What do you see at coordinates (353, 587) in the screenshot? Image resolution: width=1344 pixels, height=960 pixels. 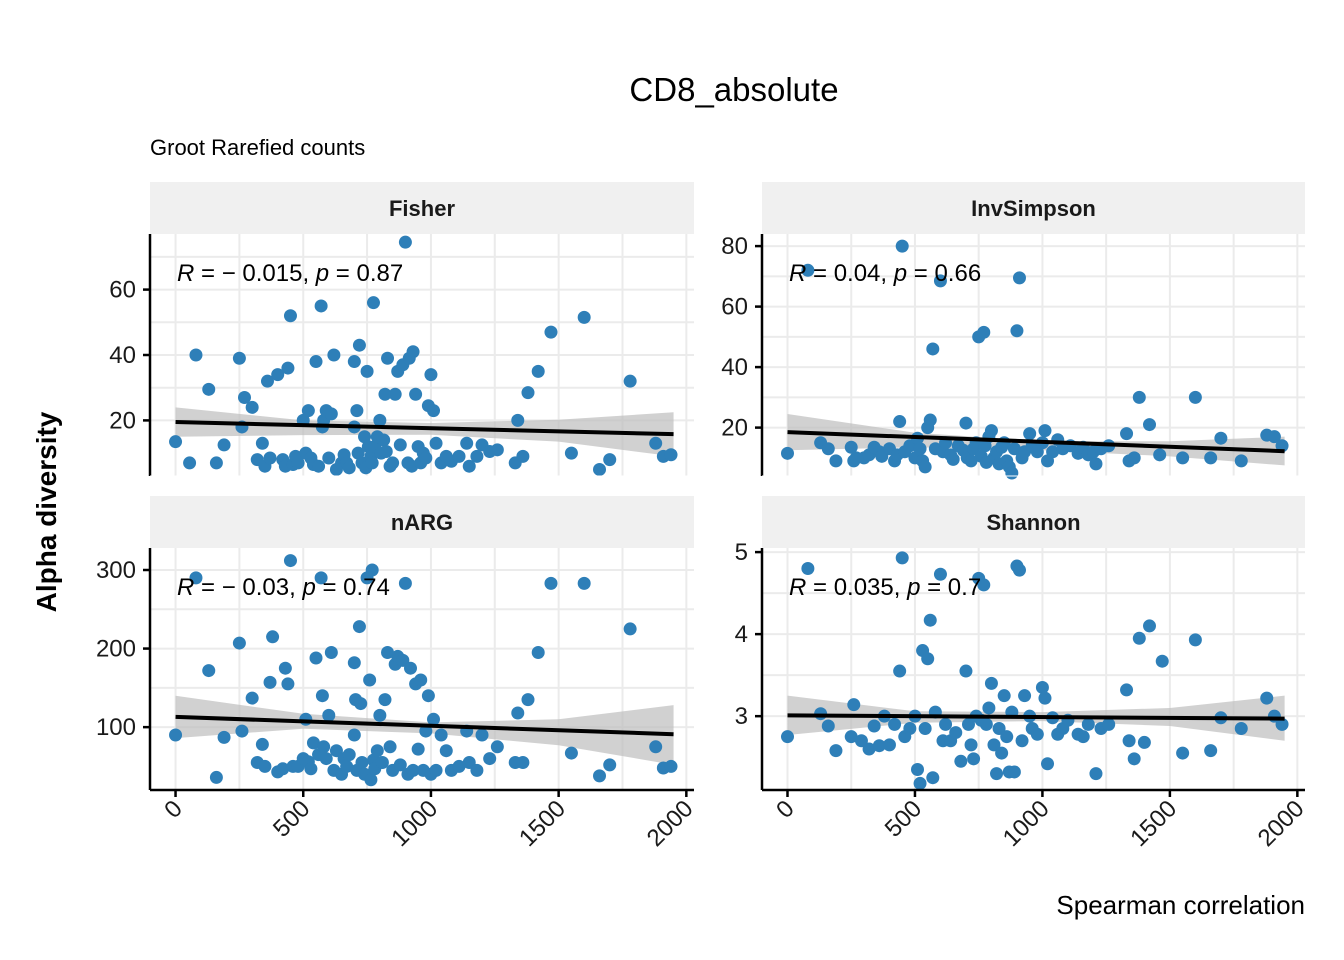 I see `stat-annotation-part: = 0.74` at bounding box center [353, 587].